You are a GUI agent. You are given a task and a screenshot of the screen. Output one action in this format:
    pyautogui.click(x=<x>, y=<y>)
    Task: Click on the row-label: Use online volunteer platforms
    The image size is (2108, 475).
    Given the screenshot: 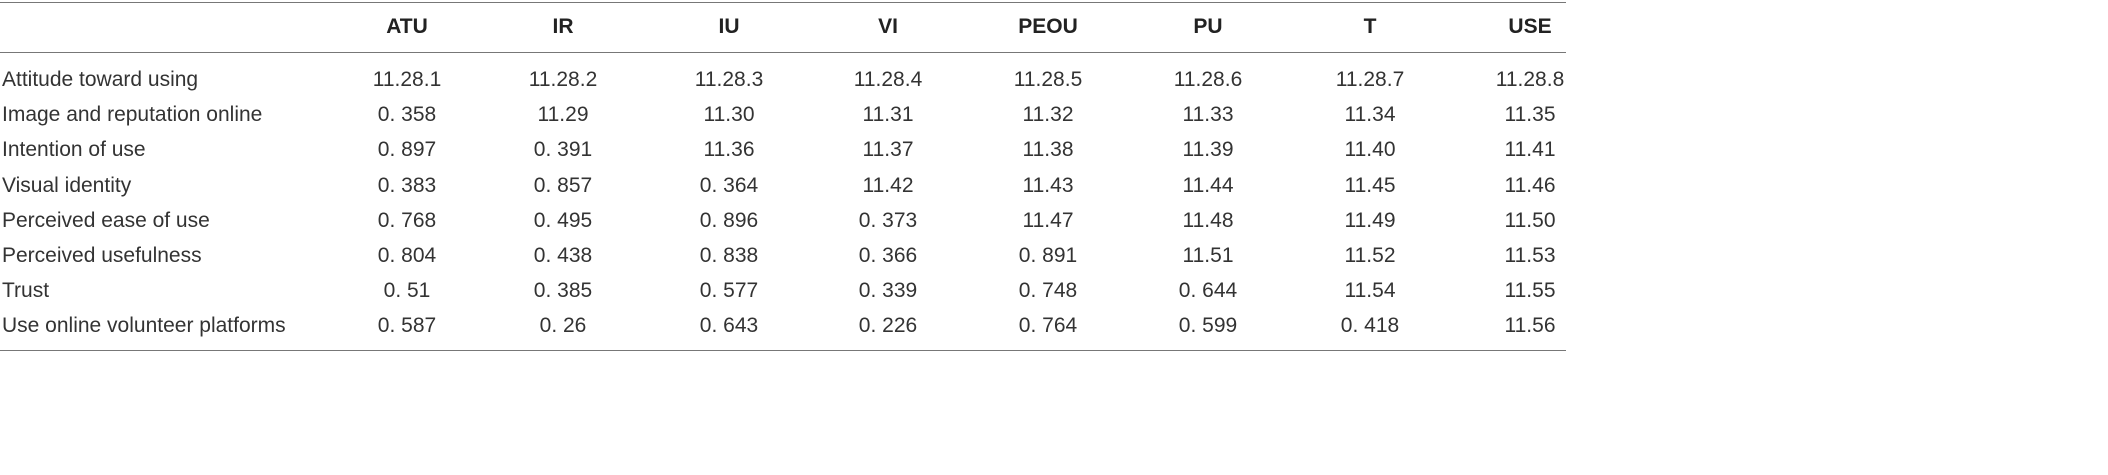 What is the action you would take?
    pyautogui.click(x=144, y=326)
    